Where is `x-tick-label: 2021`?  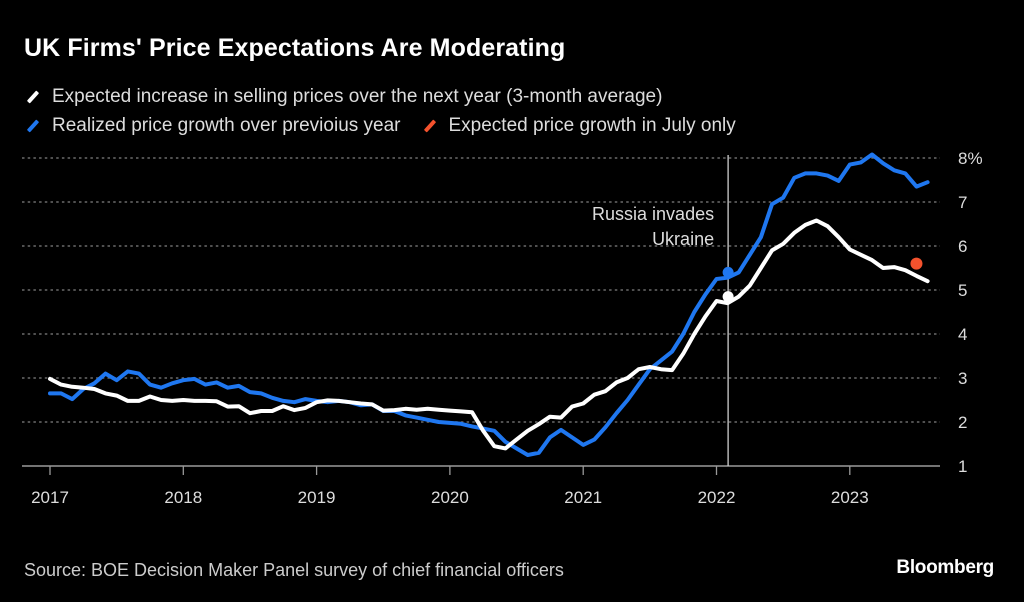
x-tick-label: 2021 is located at coordinates (583, 497).